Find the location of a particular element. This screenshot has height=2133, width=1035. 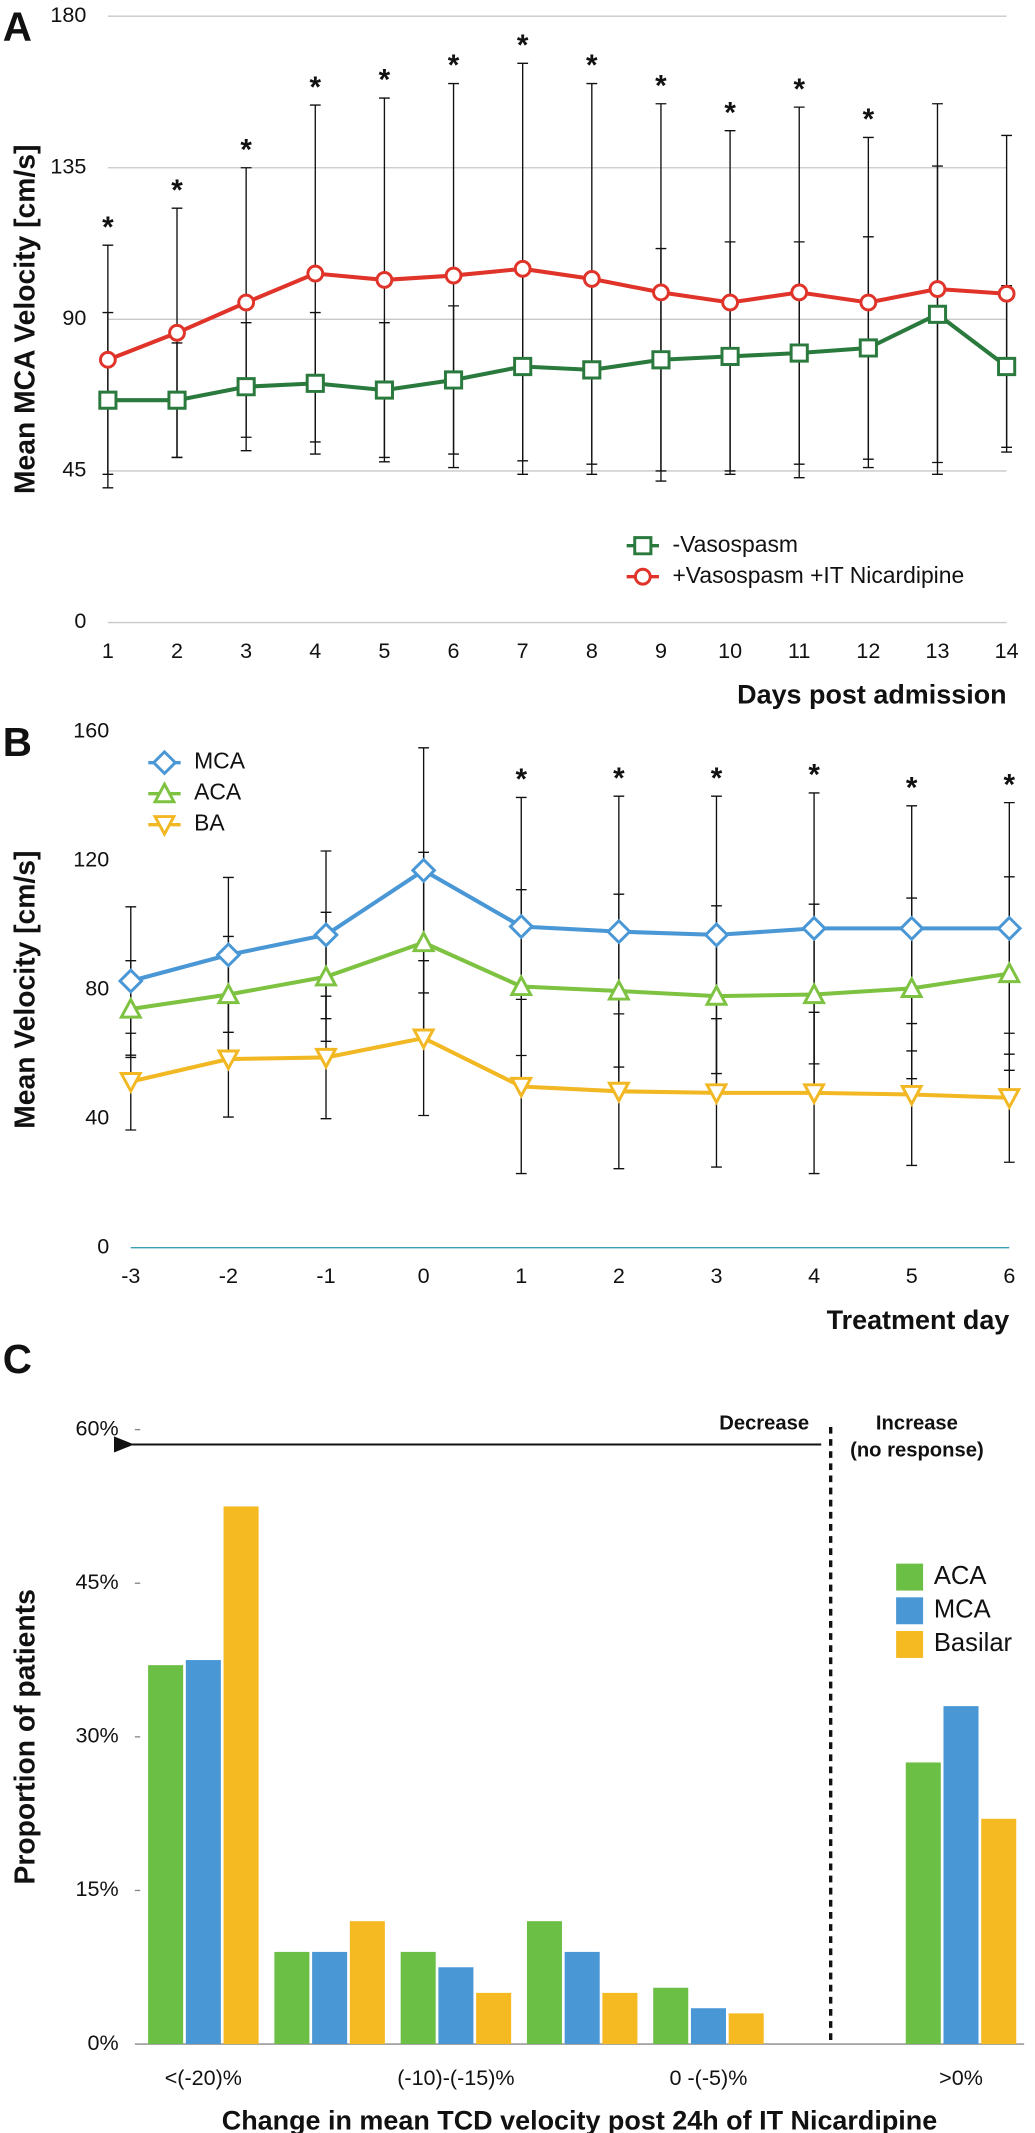

y-axis-label: Mean MCA Velocity [cm/s] is located at coordinates (25, 319).